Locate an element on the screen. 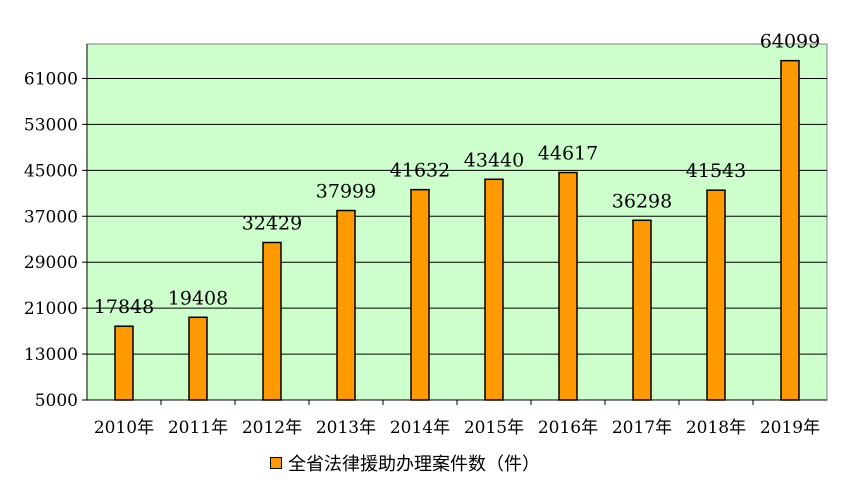 This screenshot has width=854, height=503. x-tick-label: 2011年 is located at coordinates (198, 428).